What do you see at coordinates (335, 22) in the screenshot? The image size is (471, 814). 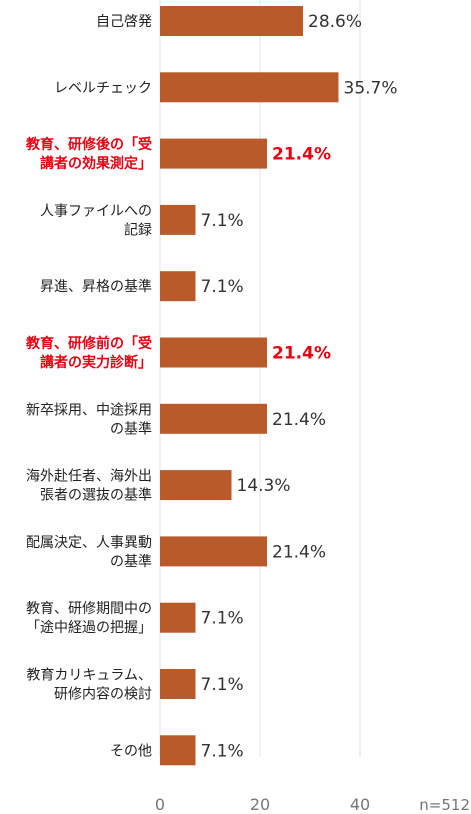 I see `data-label: 28.6%` at bounding box center [335, 22].